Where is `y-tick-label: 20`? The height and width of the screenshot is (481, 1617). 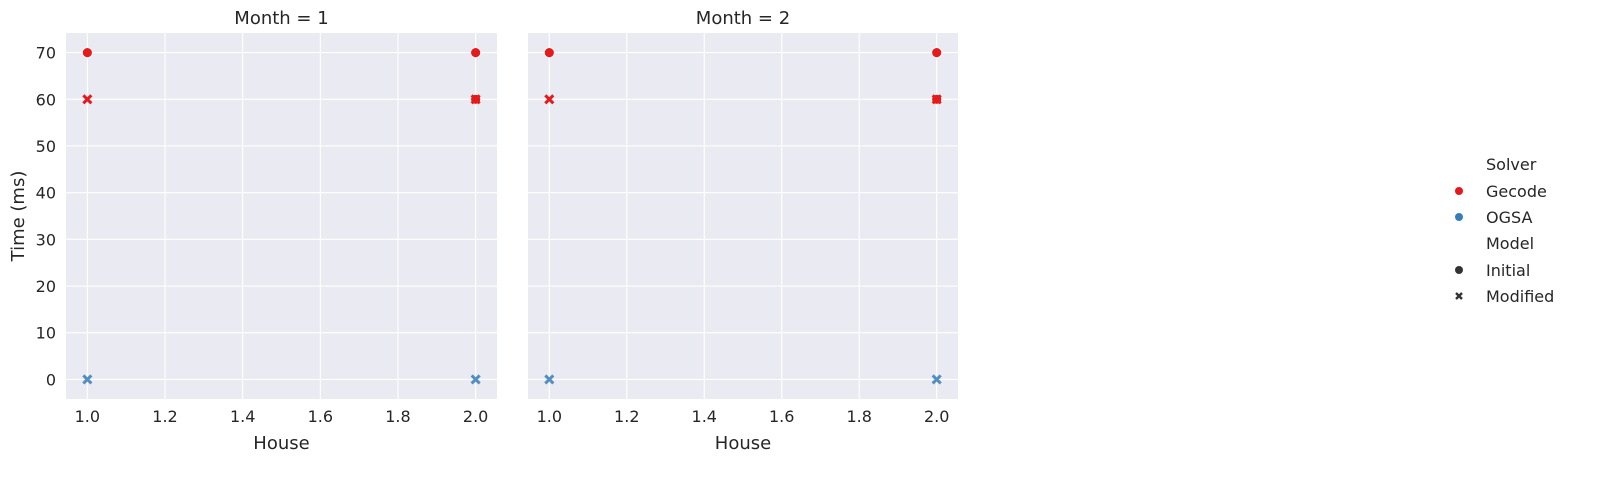
y-tick-label: 20 is located at coordinates (46, 286).